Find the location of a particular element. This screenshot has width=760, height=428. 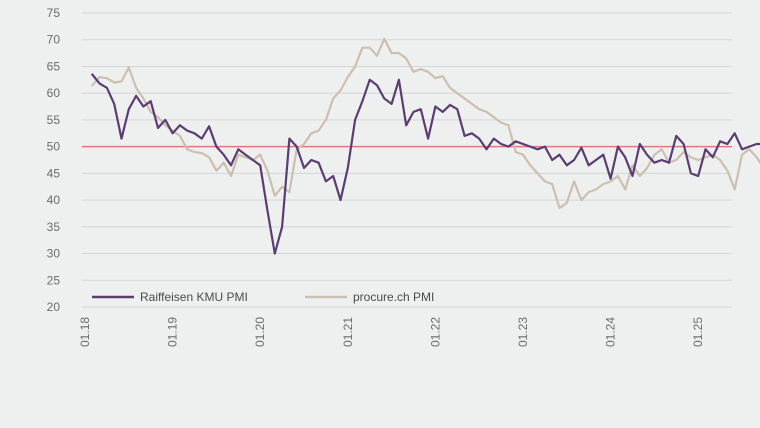

y-tick-label-40: 40 is located at coordinates (54, 200).